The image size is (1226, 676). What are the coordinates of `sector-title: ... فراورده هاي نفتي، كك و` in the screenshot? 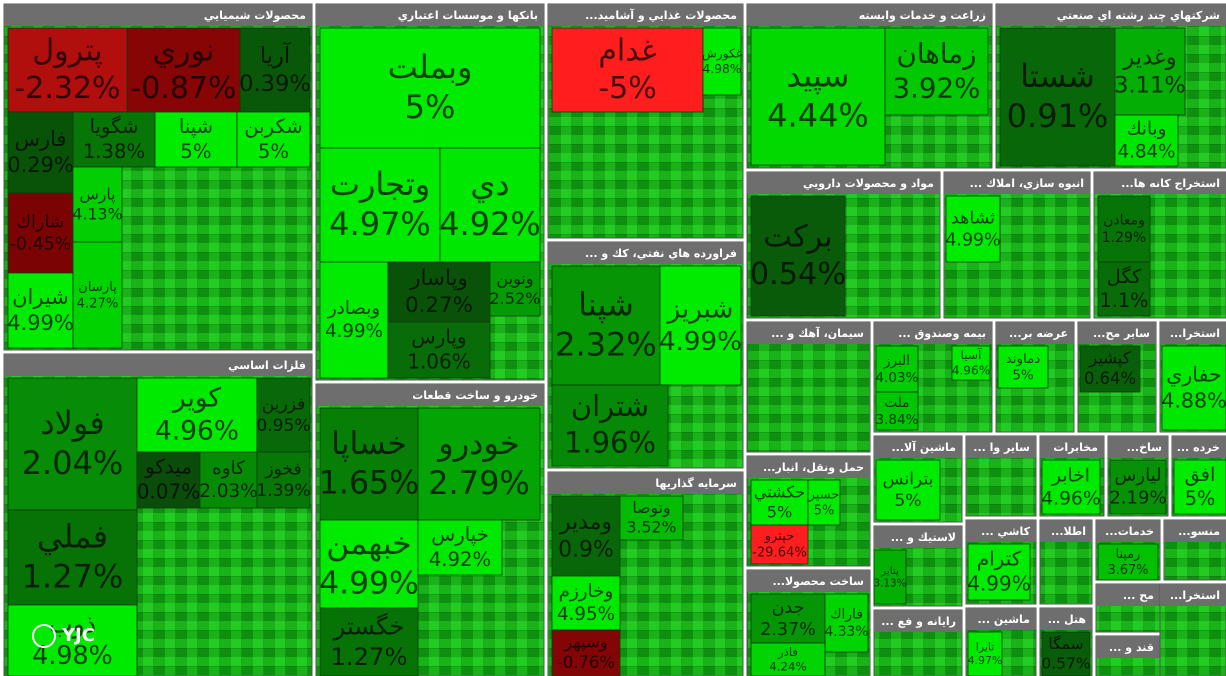 It's located at (661, 253).